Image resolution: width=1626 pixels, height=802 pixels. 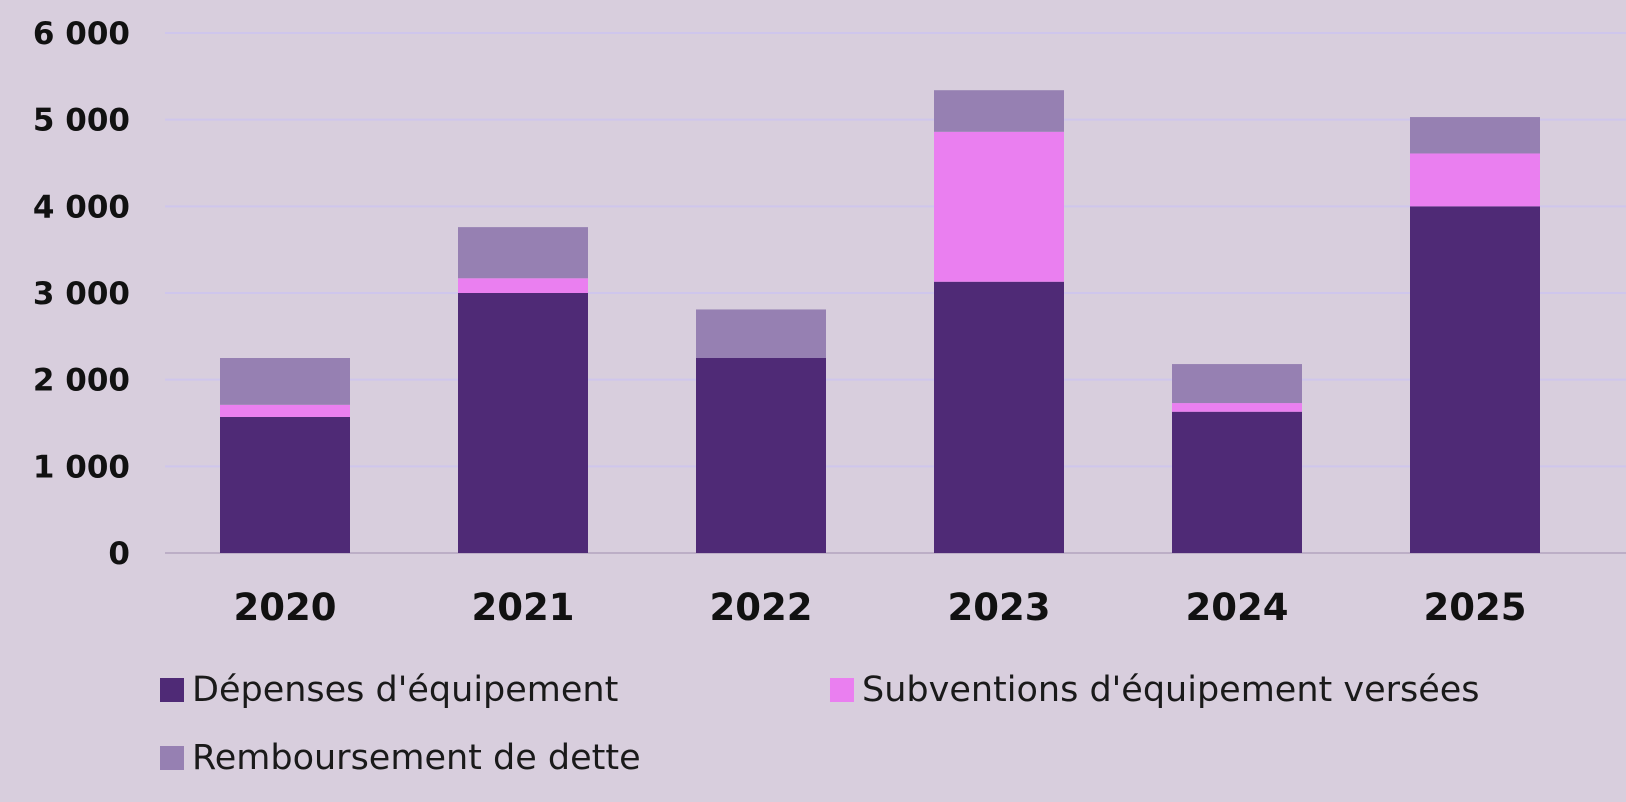 What do you see at coordinates (81, 207) in the screenshot?
I see `y-tick-label: 4 000` at bounding box center [81, 207].